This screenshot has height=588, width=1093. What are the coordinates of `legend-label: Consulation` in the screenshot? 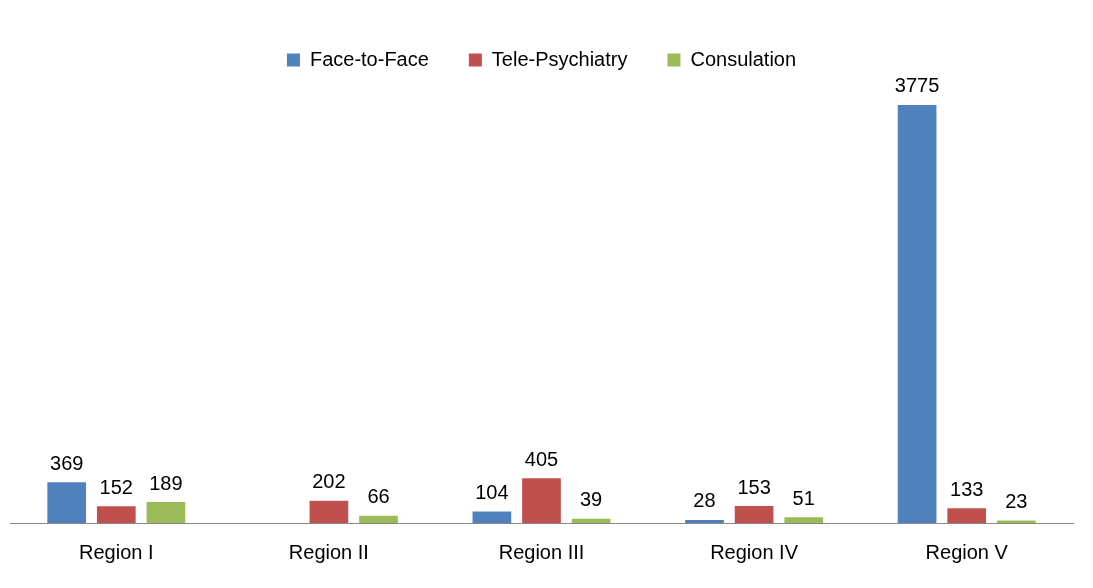 It's located at (743, 58).